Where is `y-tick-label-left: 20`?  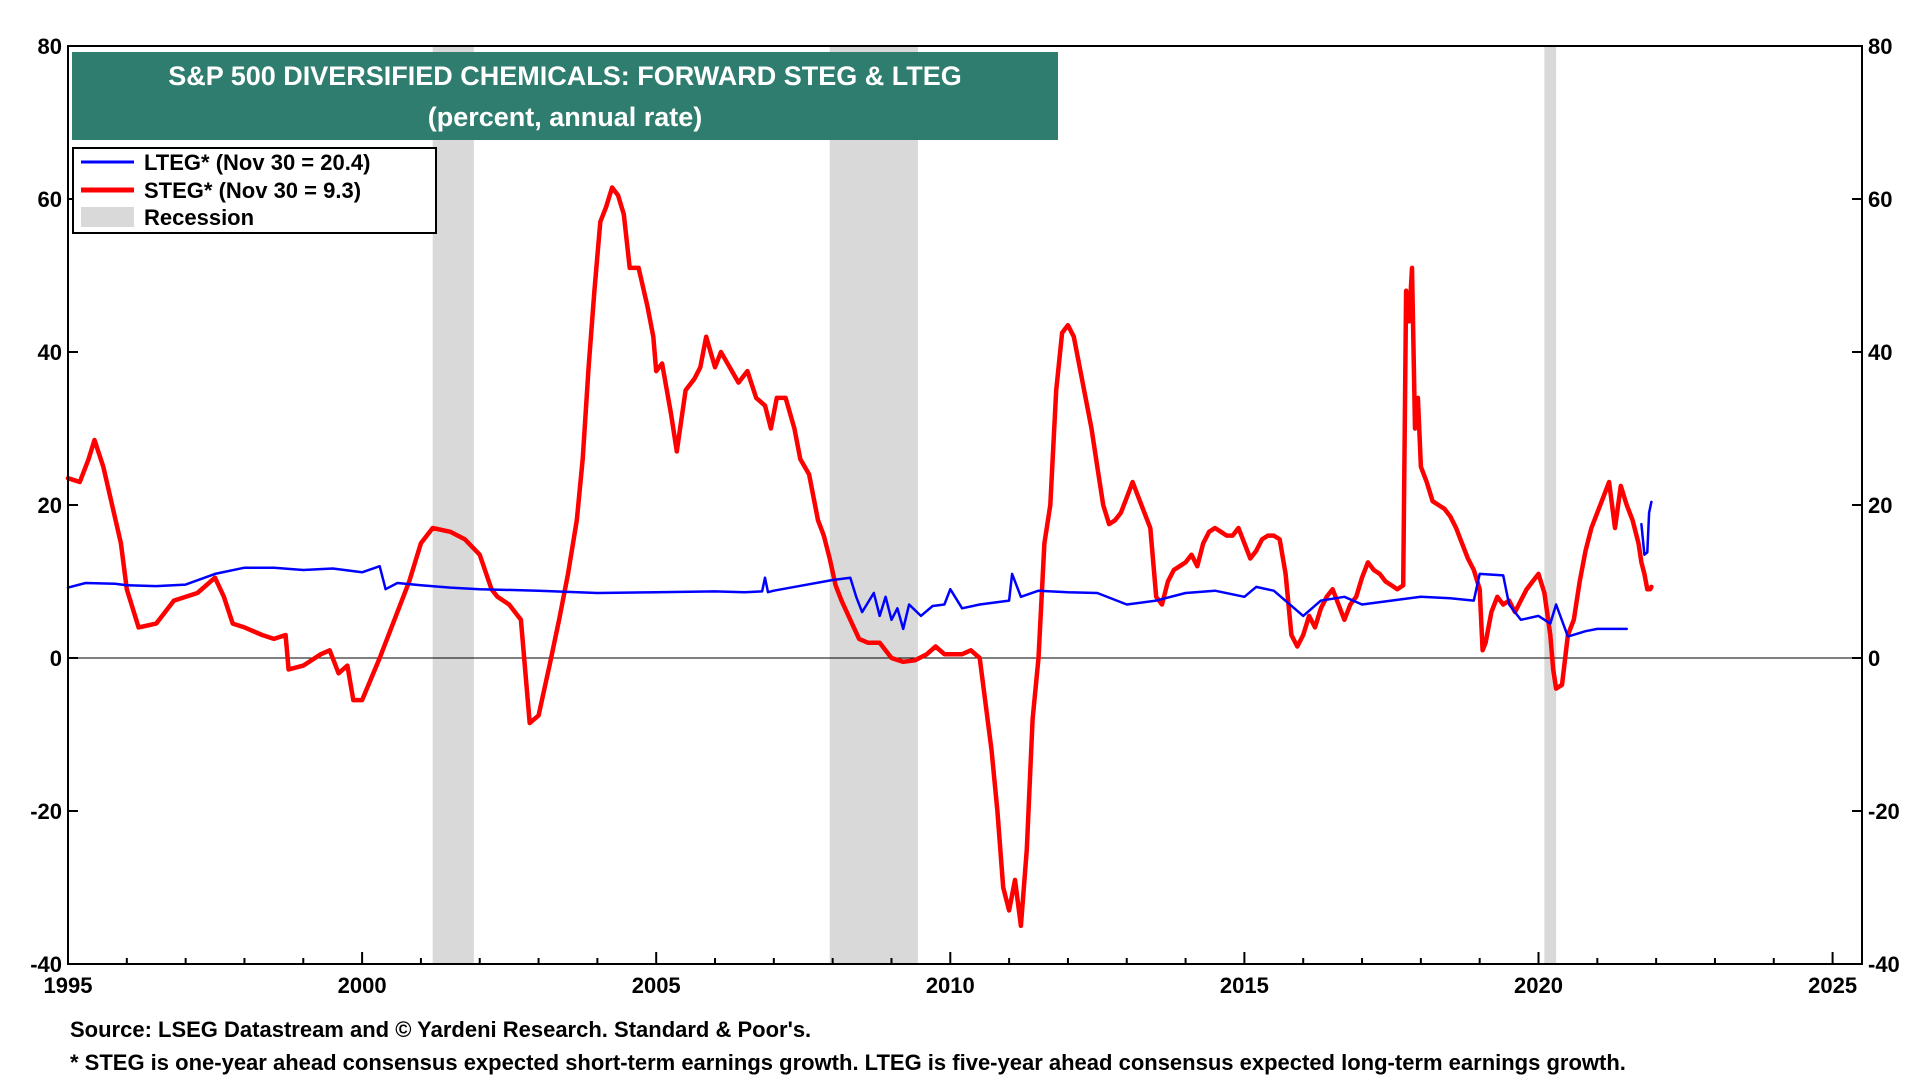 y-tick-label-left: 20 is located at coordinates (50, 505).